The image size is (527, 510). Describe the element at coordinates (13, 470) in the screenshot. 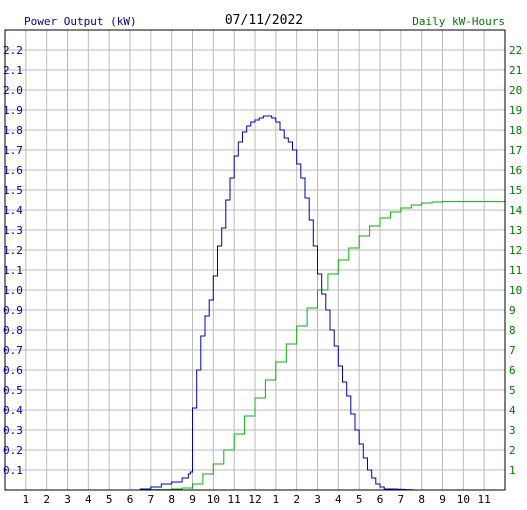

I see `y-left-tick-label: 0.1` at that location.